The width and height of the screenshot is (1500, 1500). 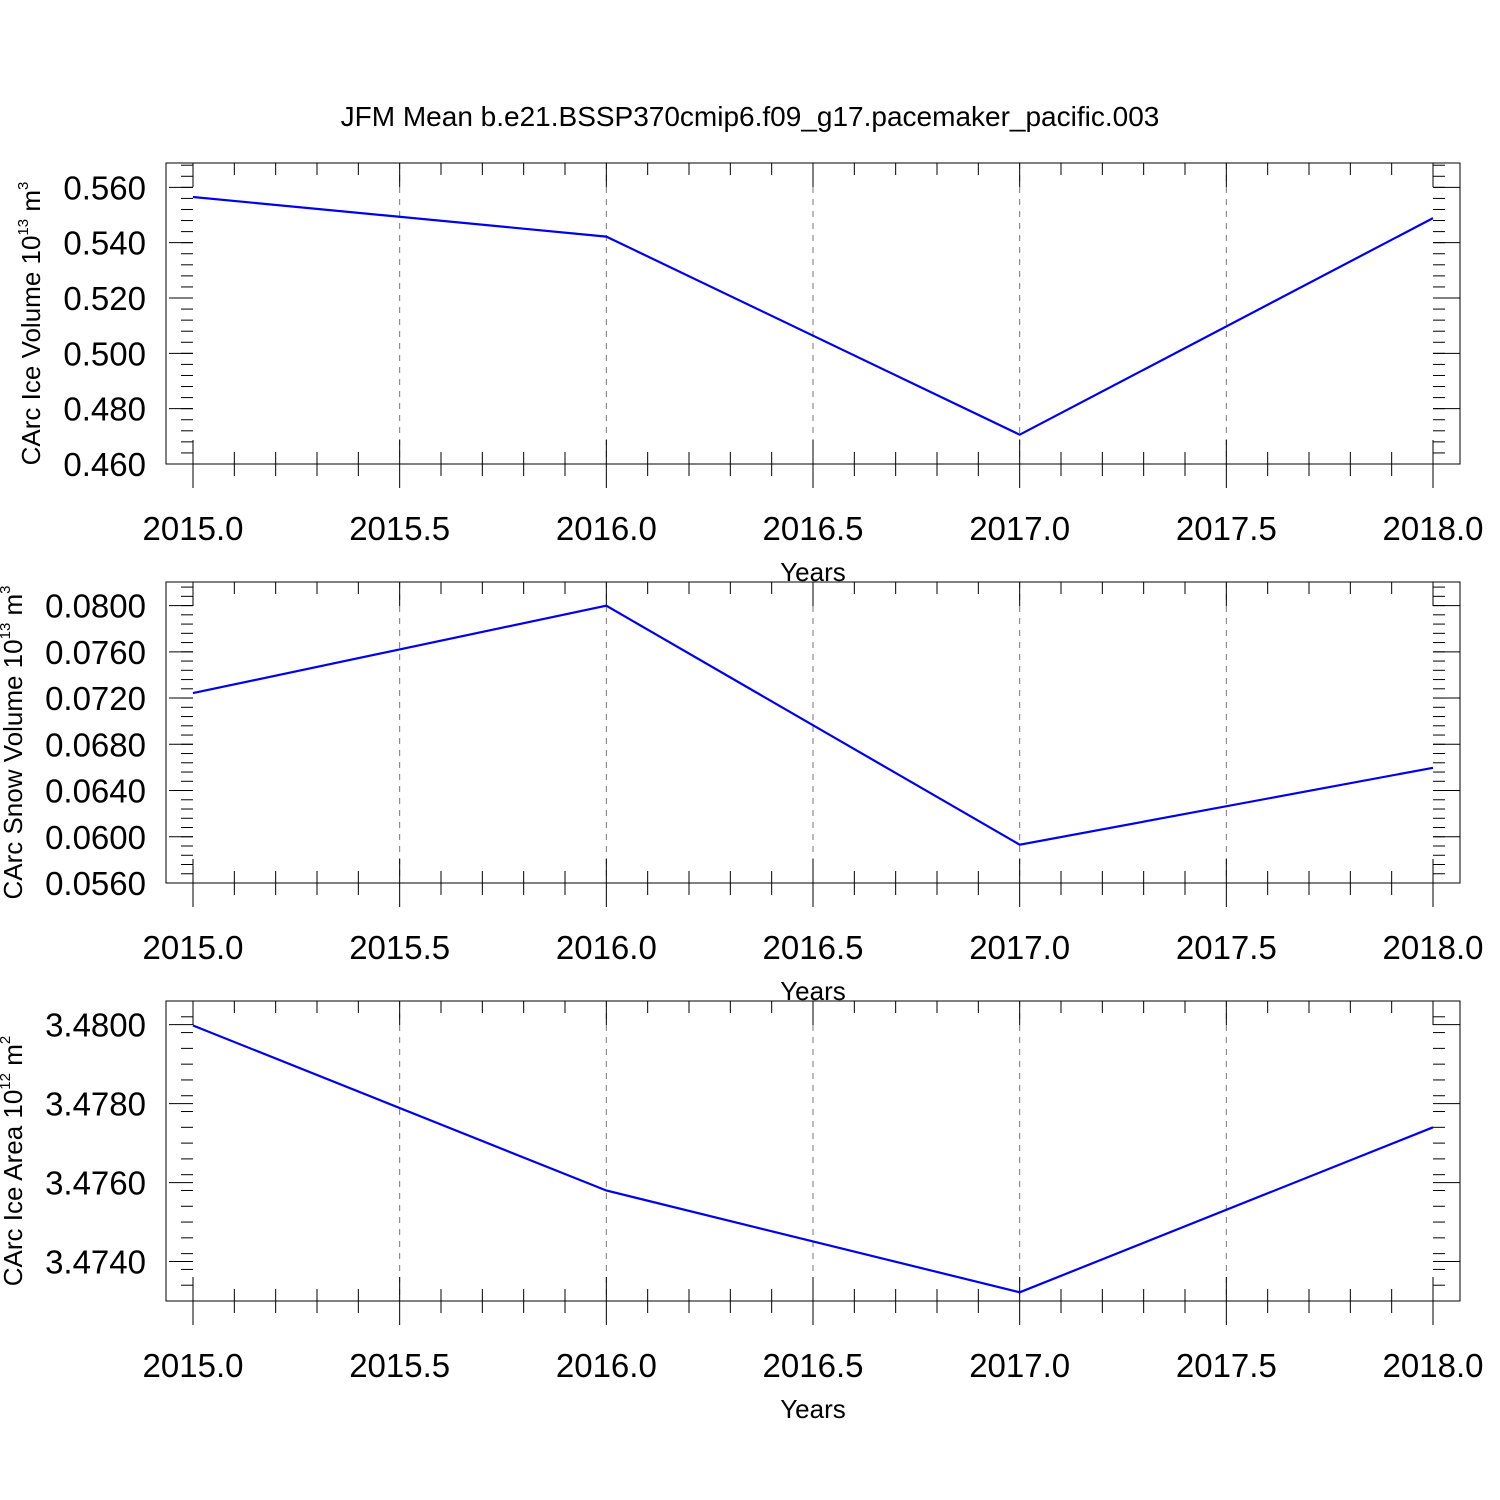 What do you see at coordinates (95, 698) in the screenshot?
I see `y-tick-label: 0.0720` at bounding box center [95, 698].